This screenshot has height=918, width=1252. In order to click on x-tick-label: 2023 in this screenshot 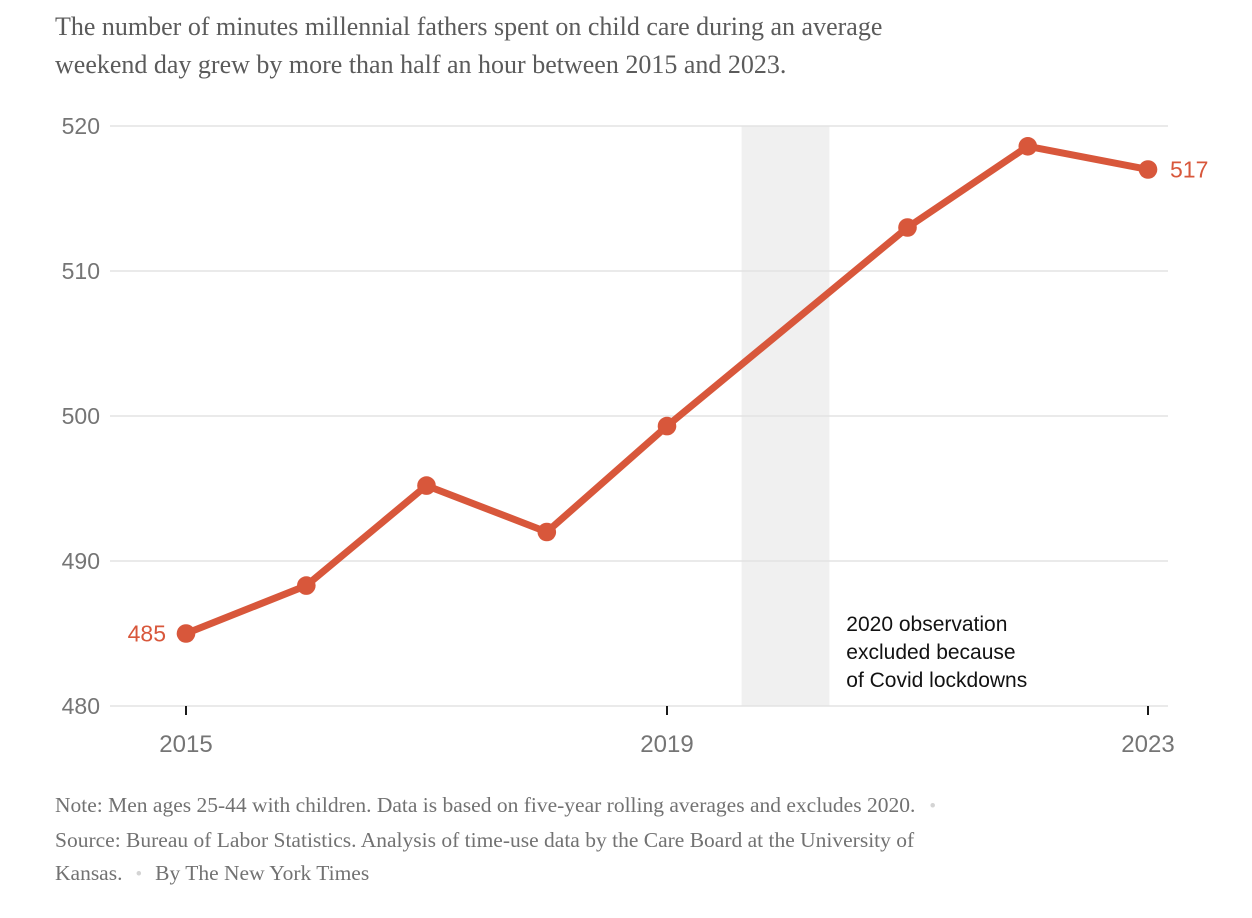, I will do `click(1147, 744)`.